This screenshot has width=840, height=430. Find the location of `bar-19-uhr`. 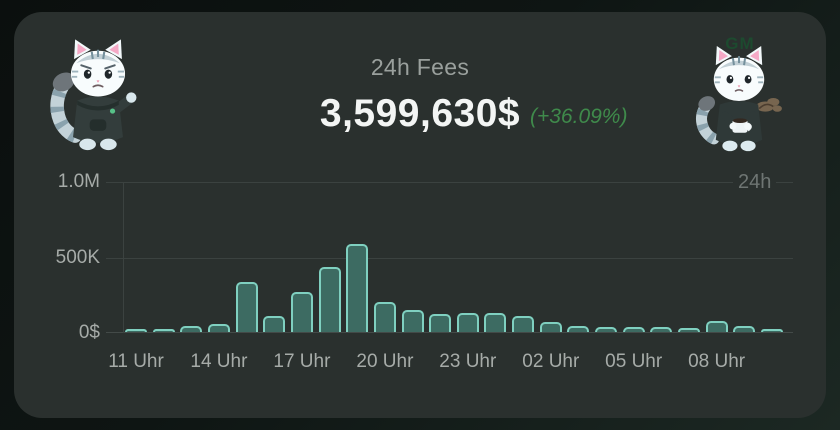

bar-19-uhr is located at coordinates (357, 288).